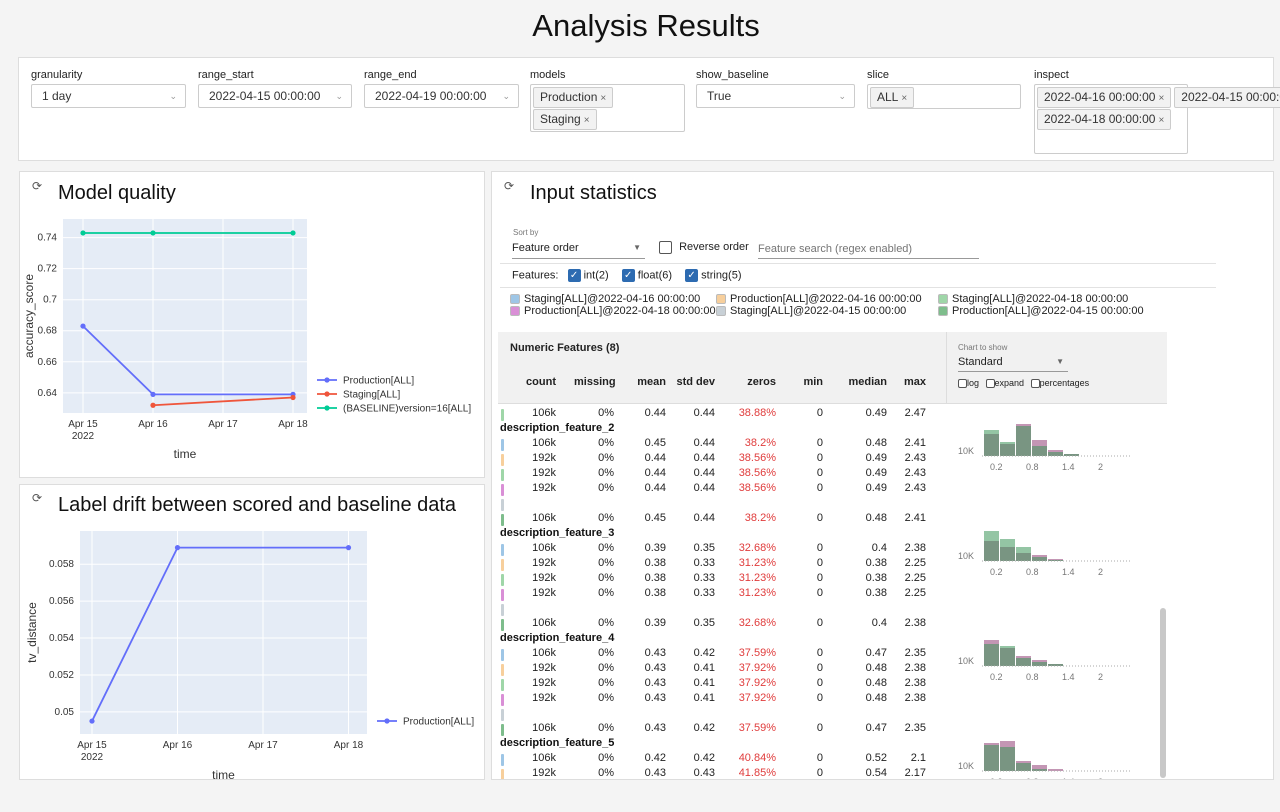 Image resolution: width=1280 pixels, height=812 pixels. I want to click on cell-missing: 0%, so click(606, 593).